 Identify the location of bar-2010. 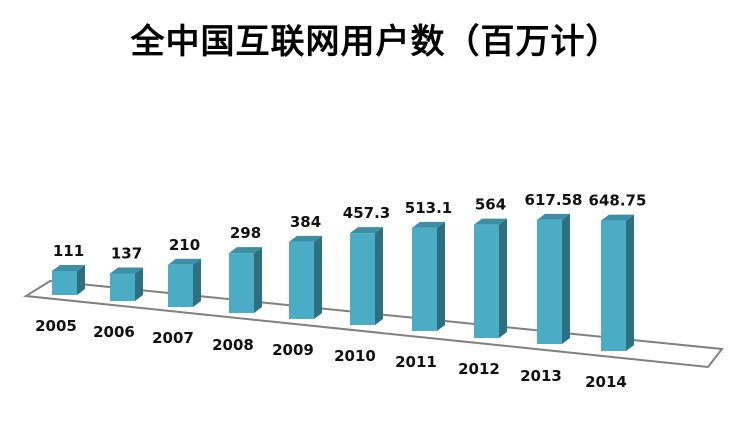
(366, 276).